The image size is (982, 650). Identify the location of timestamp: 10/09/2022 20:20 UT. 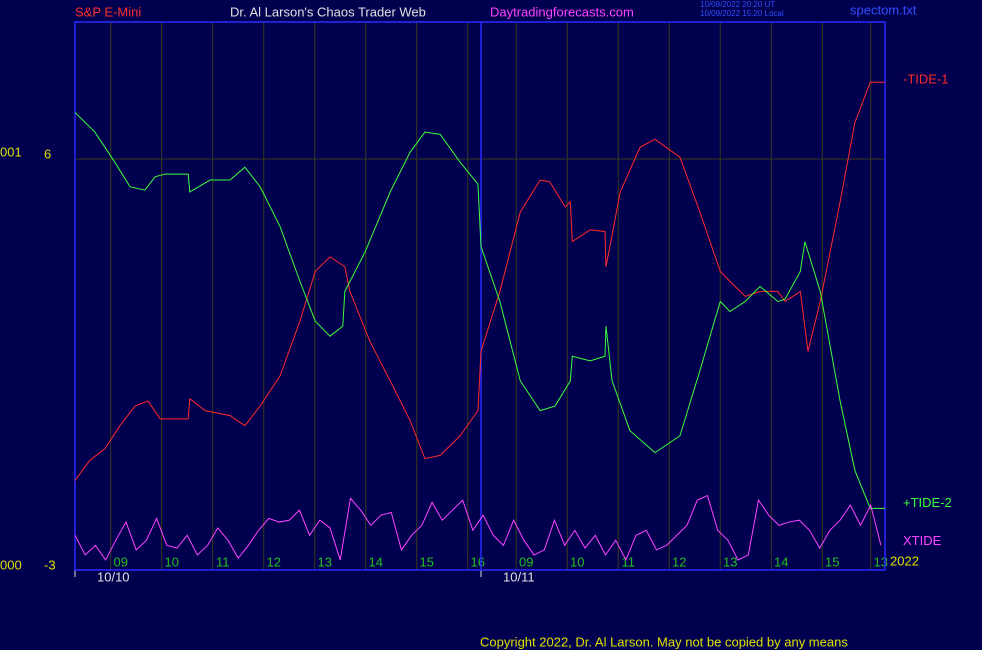
(737, 4).